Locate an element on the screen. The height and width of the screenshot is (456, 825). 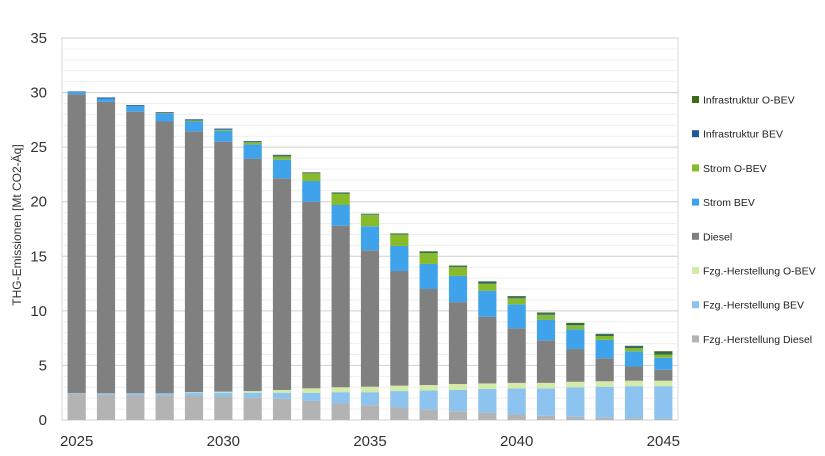
y-tick-label: 20 is located at coordinates (38, 202).